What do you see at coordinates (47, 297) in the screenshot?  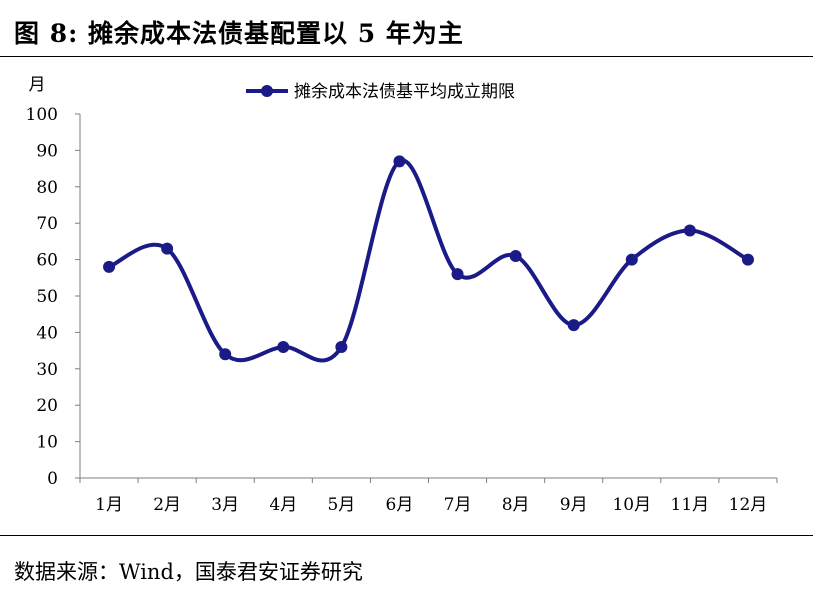 I see `y-tick-label: 50` at bounding box center [47, 297].